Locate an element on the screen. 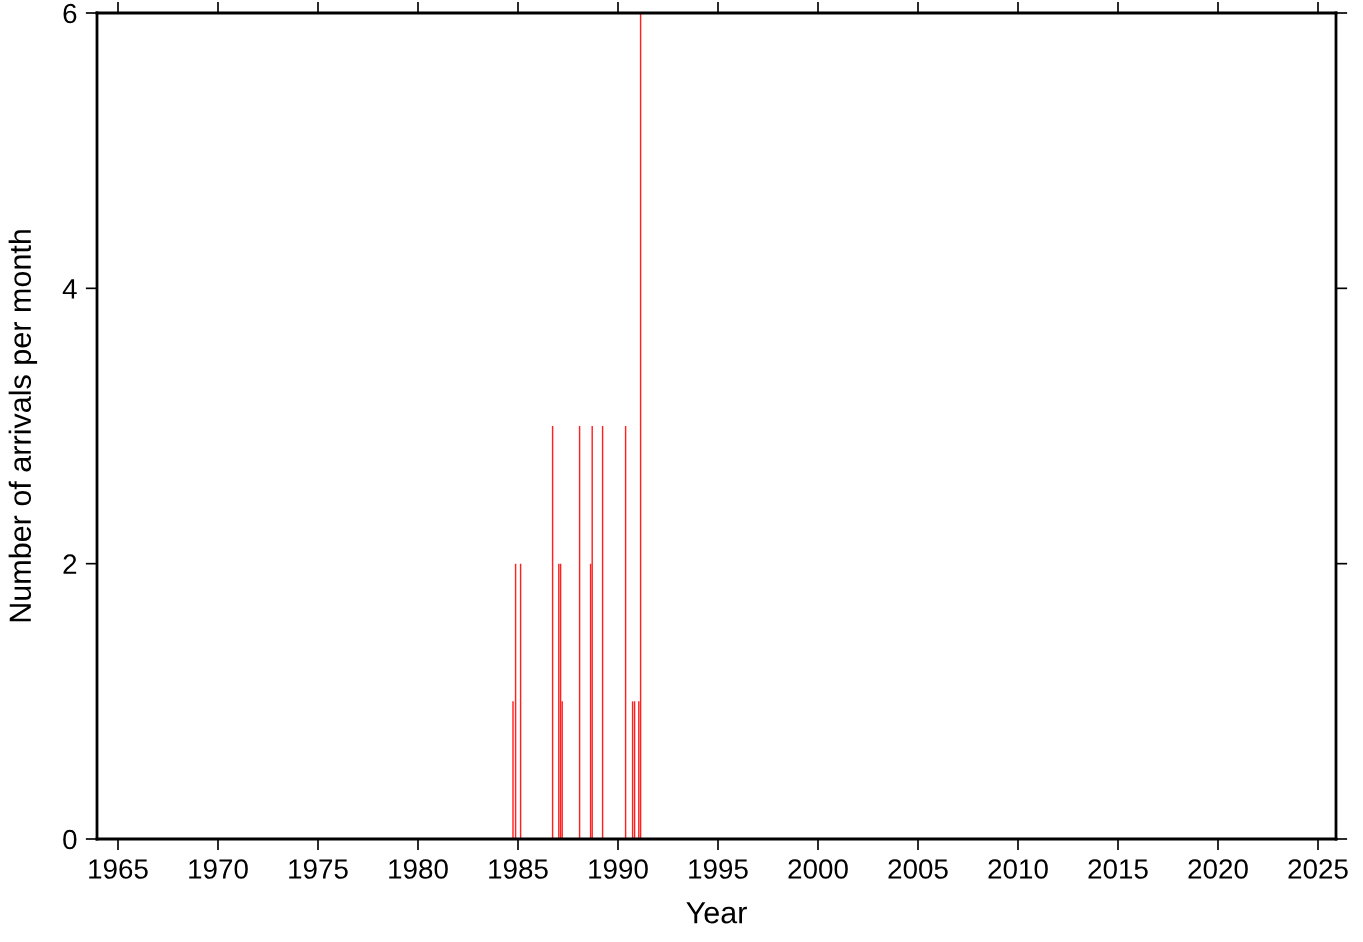 This screenshot has width=1363, height=942. x-axis-title: Year is located at coordinates (716, 913).